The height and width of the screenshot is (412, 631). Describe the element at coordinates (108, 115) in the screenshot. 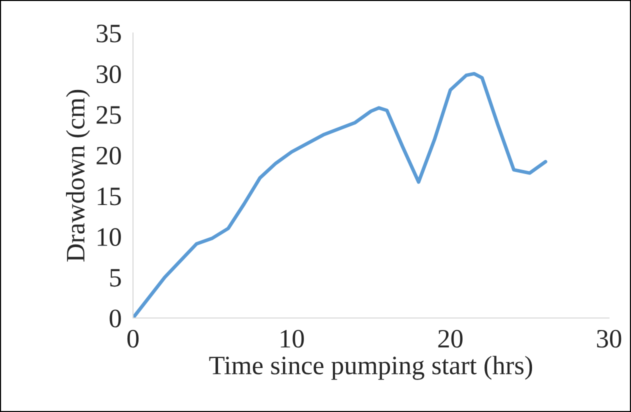

I see `y-tick-label: 25` at that location.